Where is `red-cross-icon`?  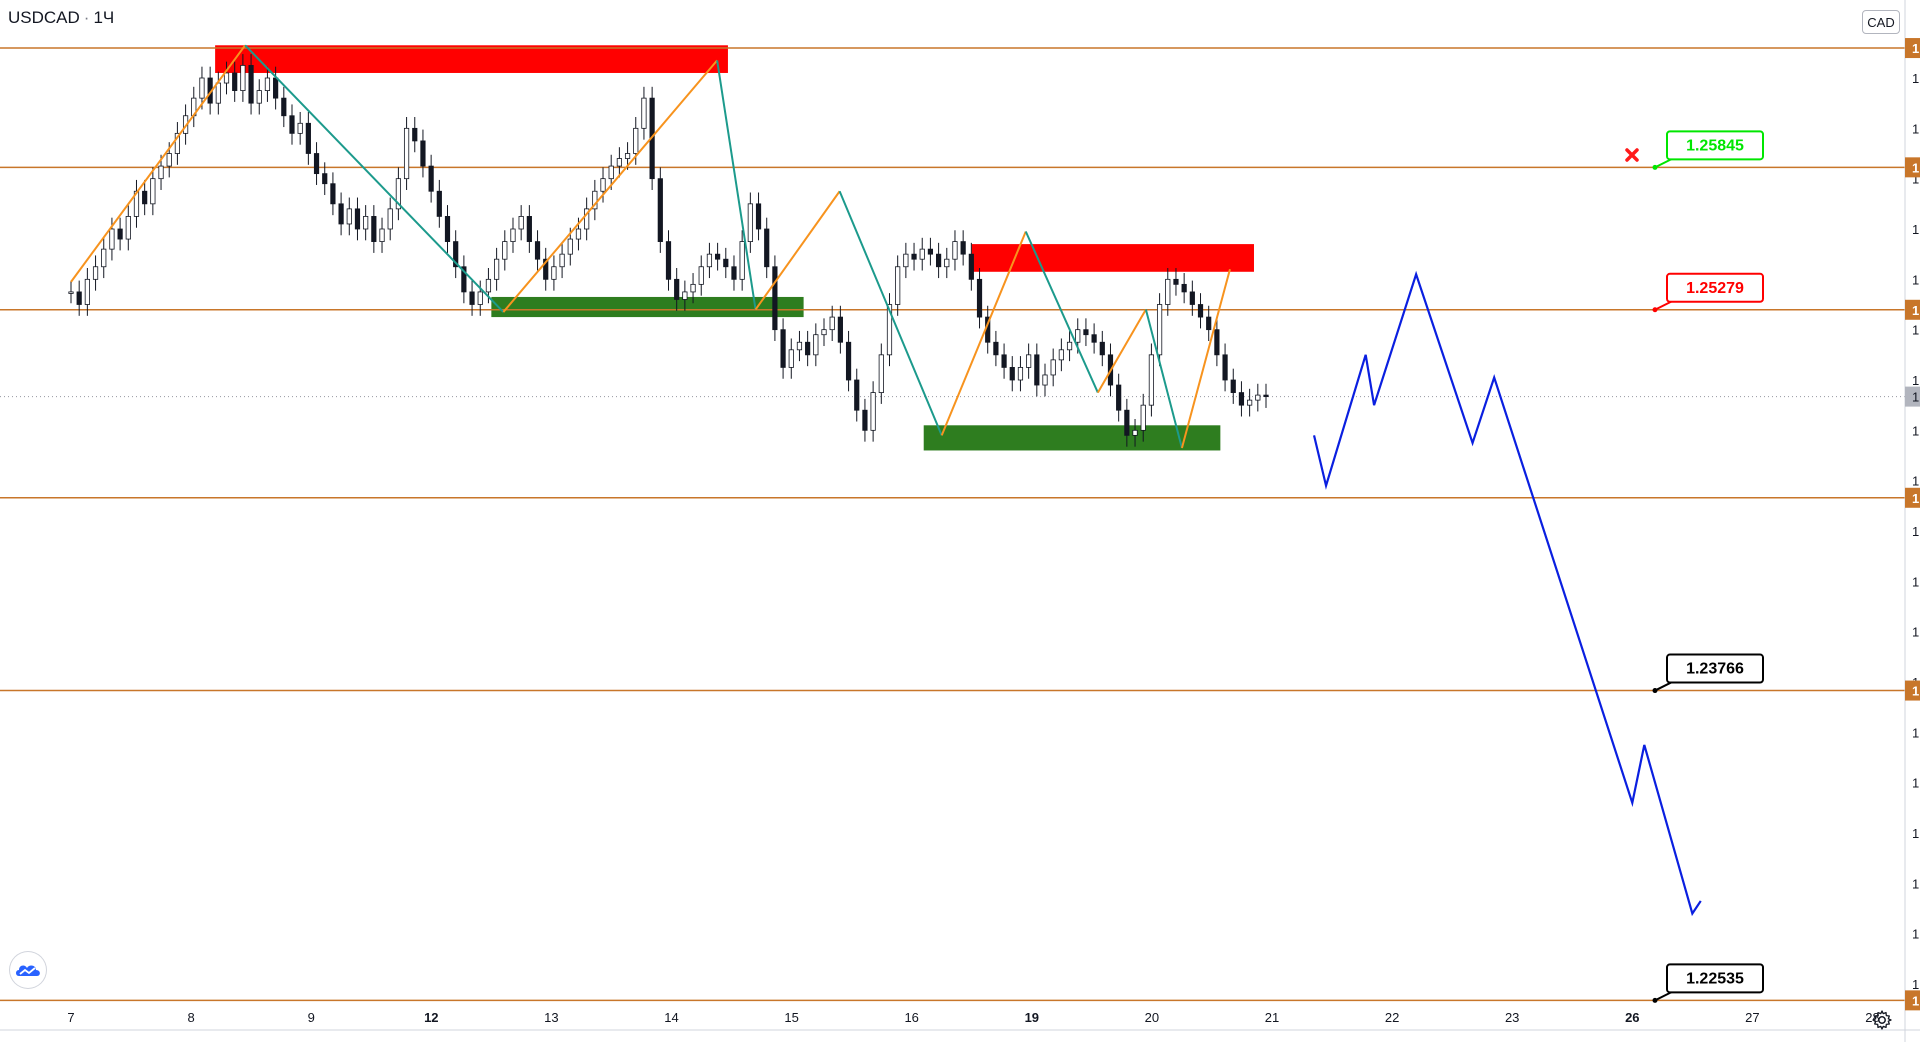 red-cross-icon is located at coordinates (1632, 155).